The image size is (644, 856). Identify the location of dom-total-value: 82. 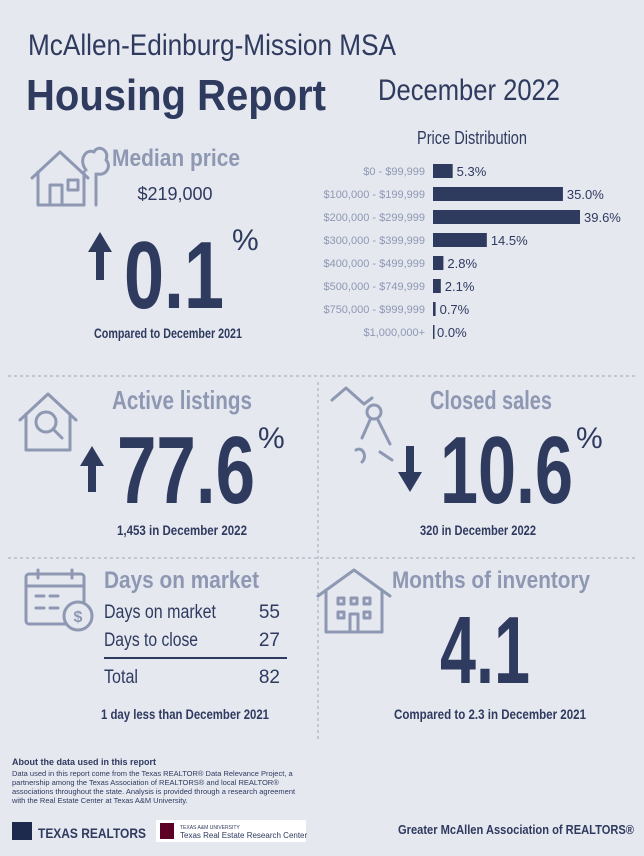
(269, 677).